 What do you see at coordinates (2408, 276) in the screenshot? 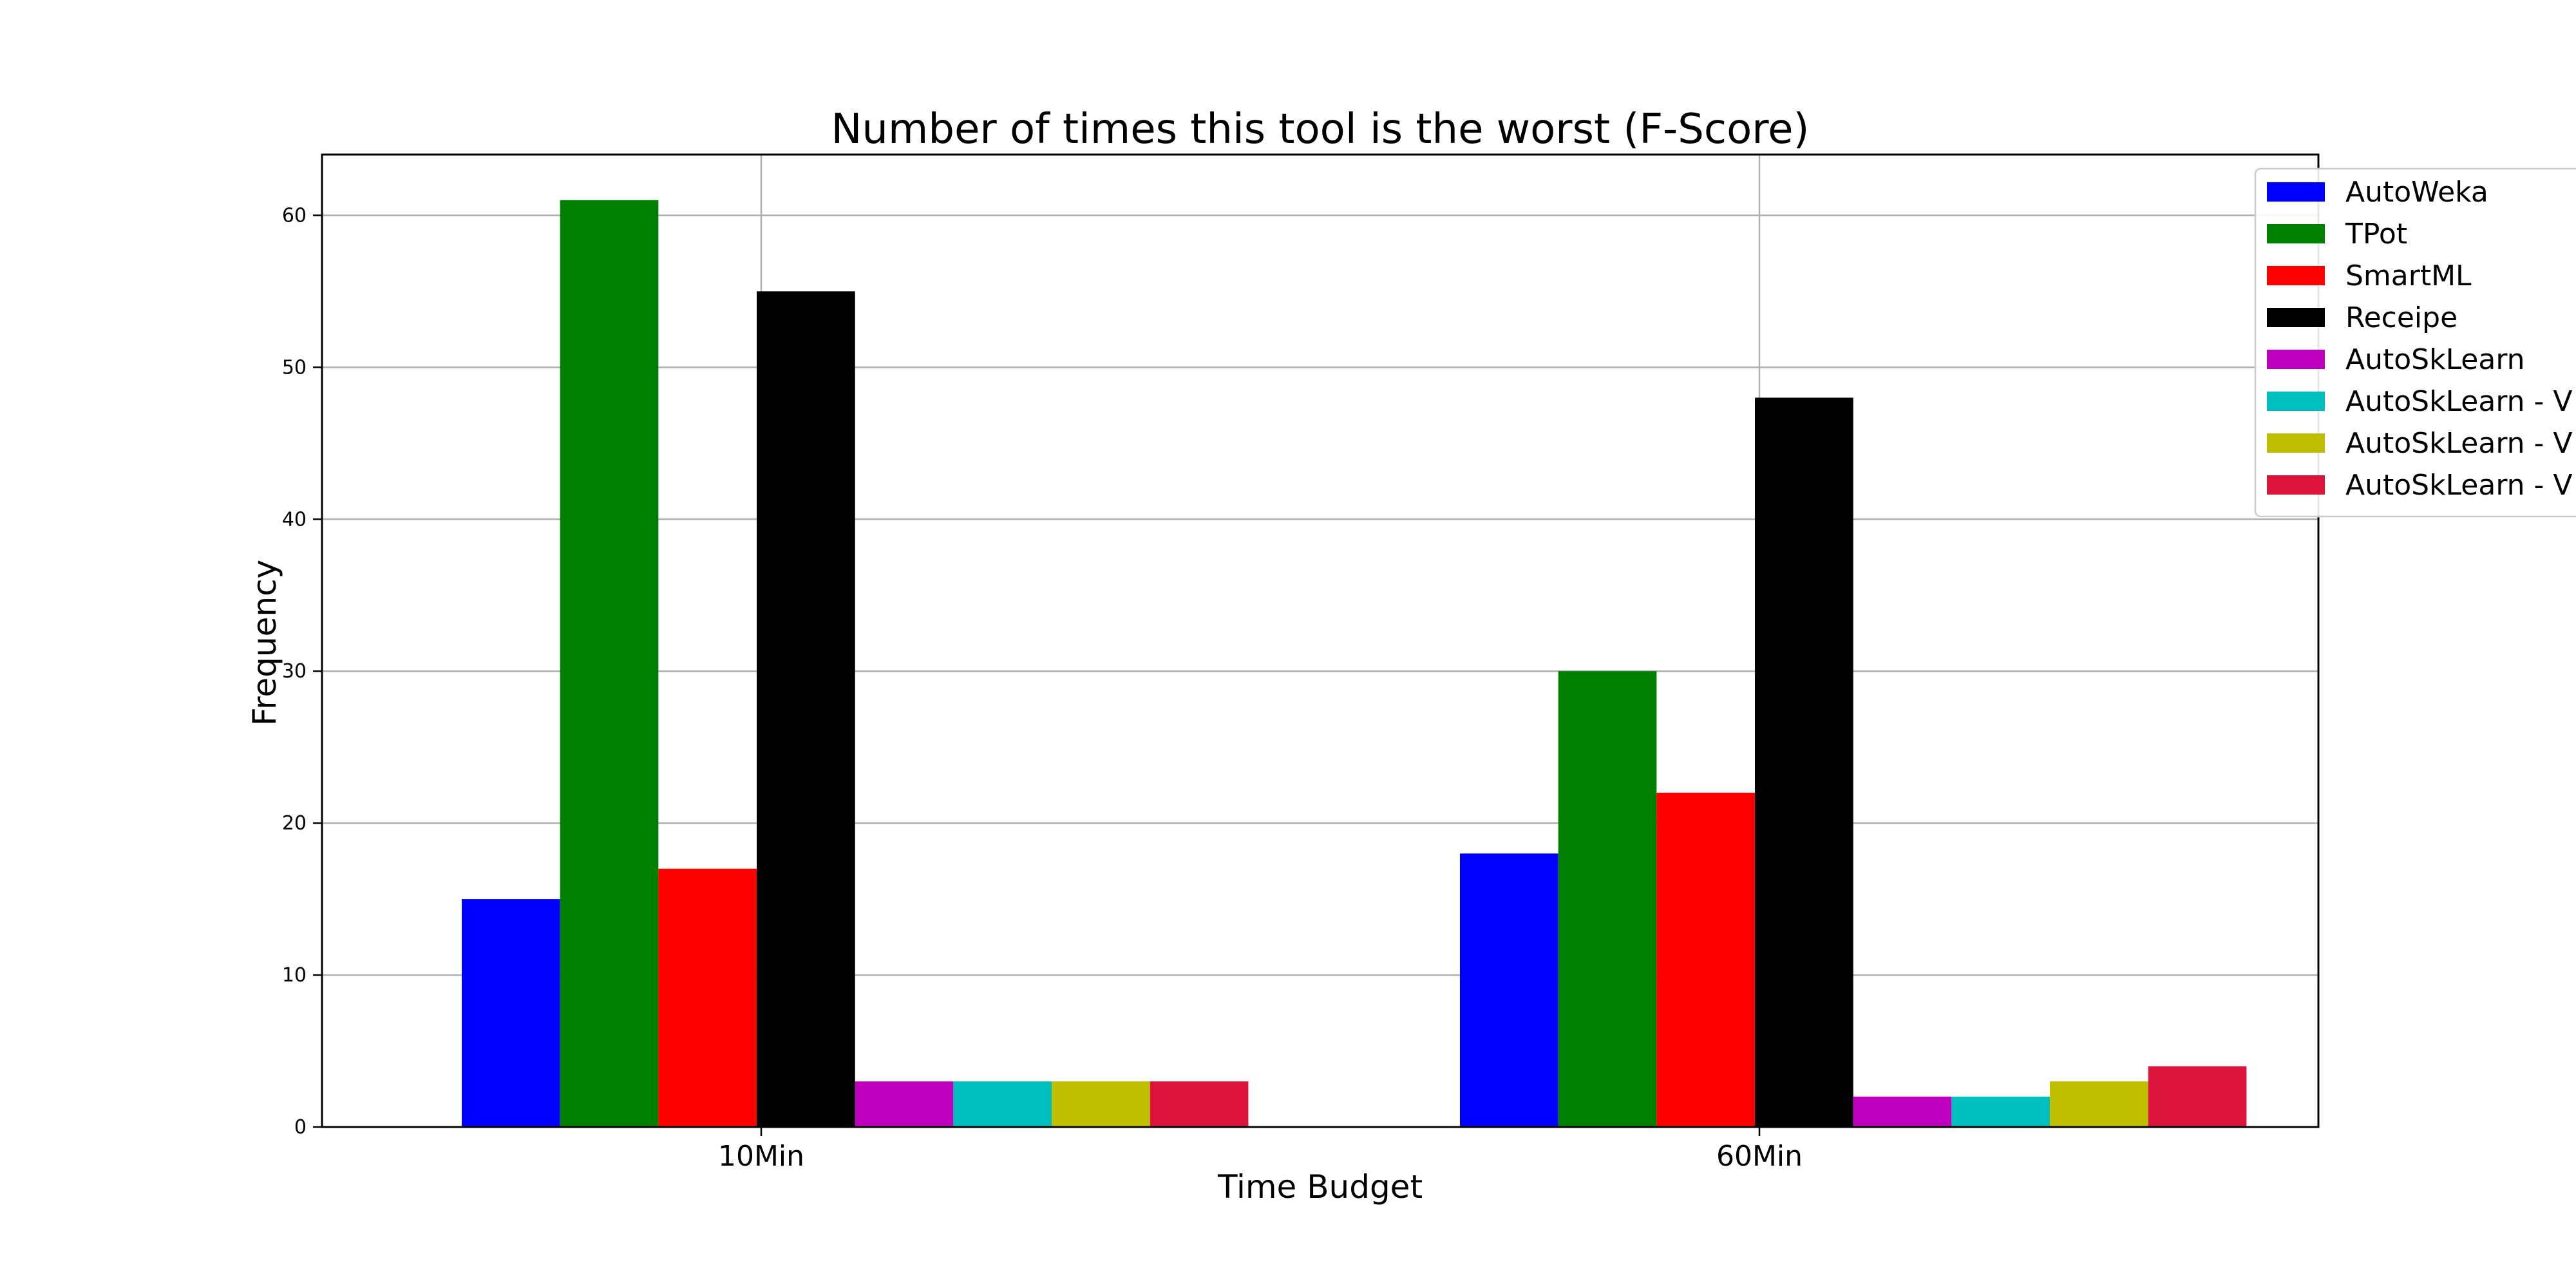
I see `legend-label: SmartML` at bounding box center [2408, 276].